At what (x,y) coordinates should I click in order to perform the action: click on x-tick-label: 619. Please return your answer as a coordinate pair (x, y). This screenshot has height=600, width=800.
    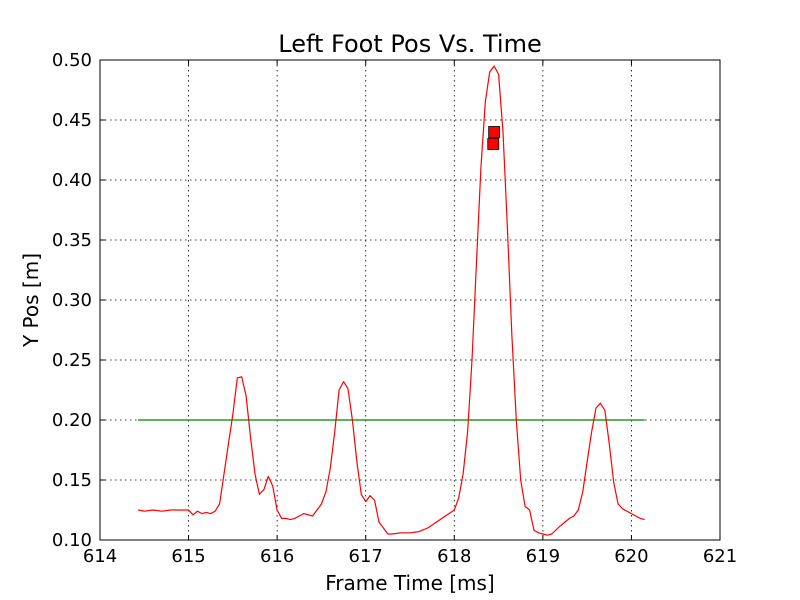
    Looking at the image, I should click on (543, 556).